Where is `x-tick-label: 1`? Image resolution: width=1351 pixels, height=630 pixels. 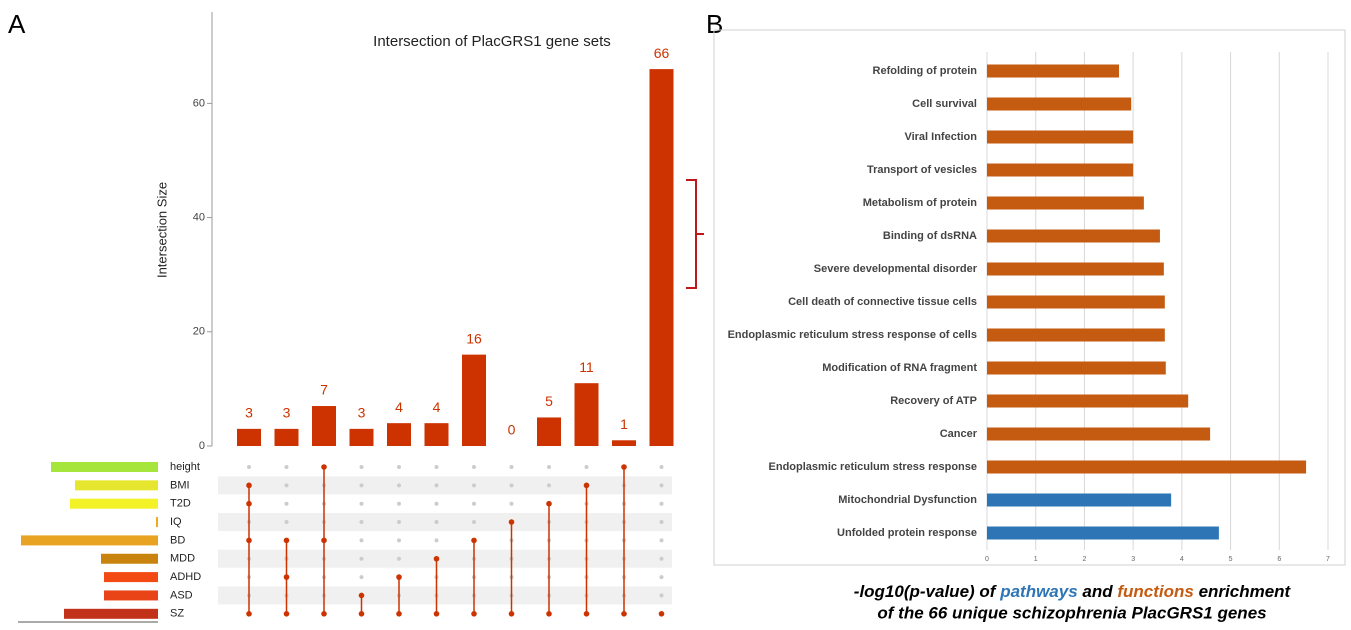
x-tick-label: 1 is located at coordinates (1036, 559).